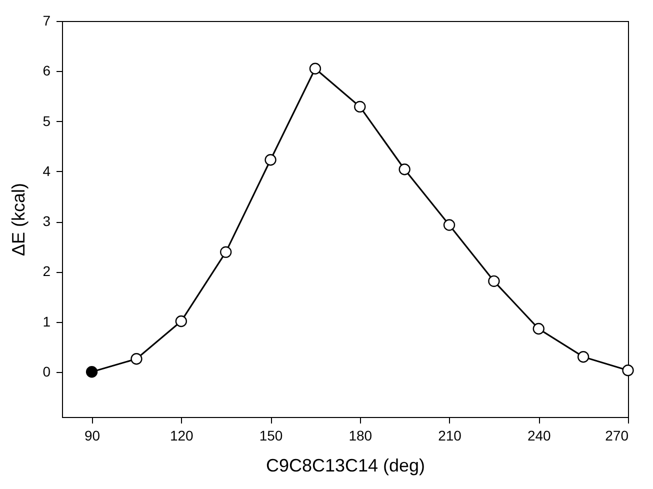 This screenshot has width=653, height=489. What do you see at coordinates (46, 70) in the screenshot?
I see `y-tick-label: 6` at bounding box center [46, 70].